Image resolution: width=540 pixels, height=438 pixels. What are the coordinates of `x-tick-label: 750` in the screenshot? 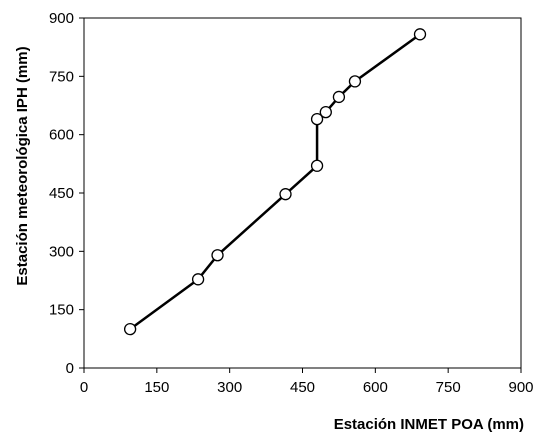 It's located at (448, 387).